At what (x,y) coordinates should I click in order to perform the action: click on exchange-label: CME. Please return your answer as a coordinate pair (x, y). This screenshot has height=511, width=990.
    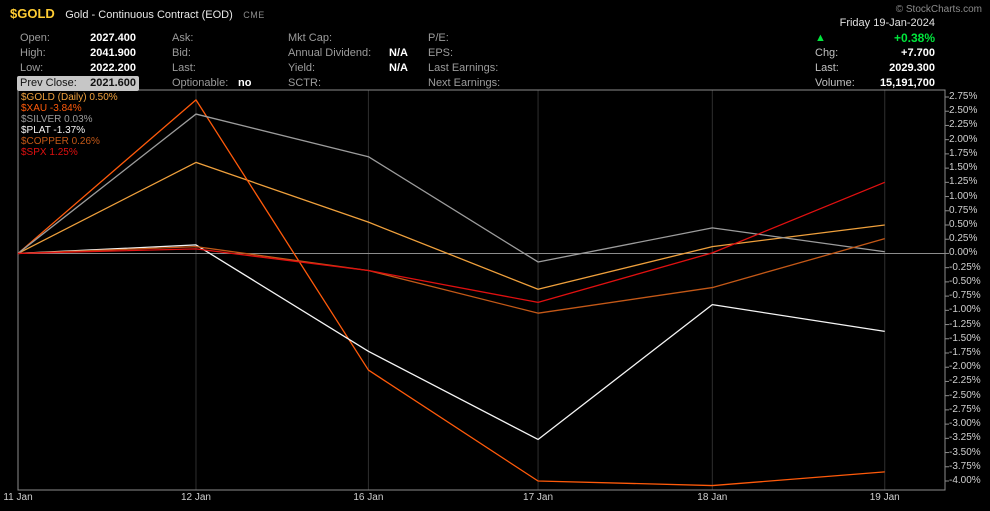
    Looking at the image, I should click on (254, 15).